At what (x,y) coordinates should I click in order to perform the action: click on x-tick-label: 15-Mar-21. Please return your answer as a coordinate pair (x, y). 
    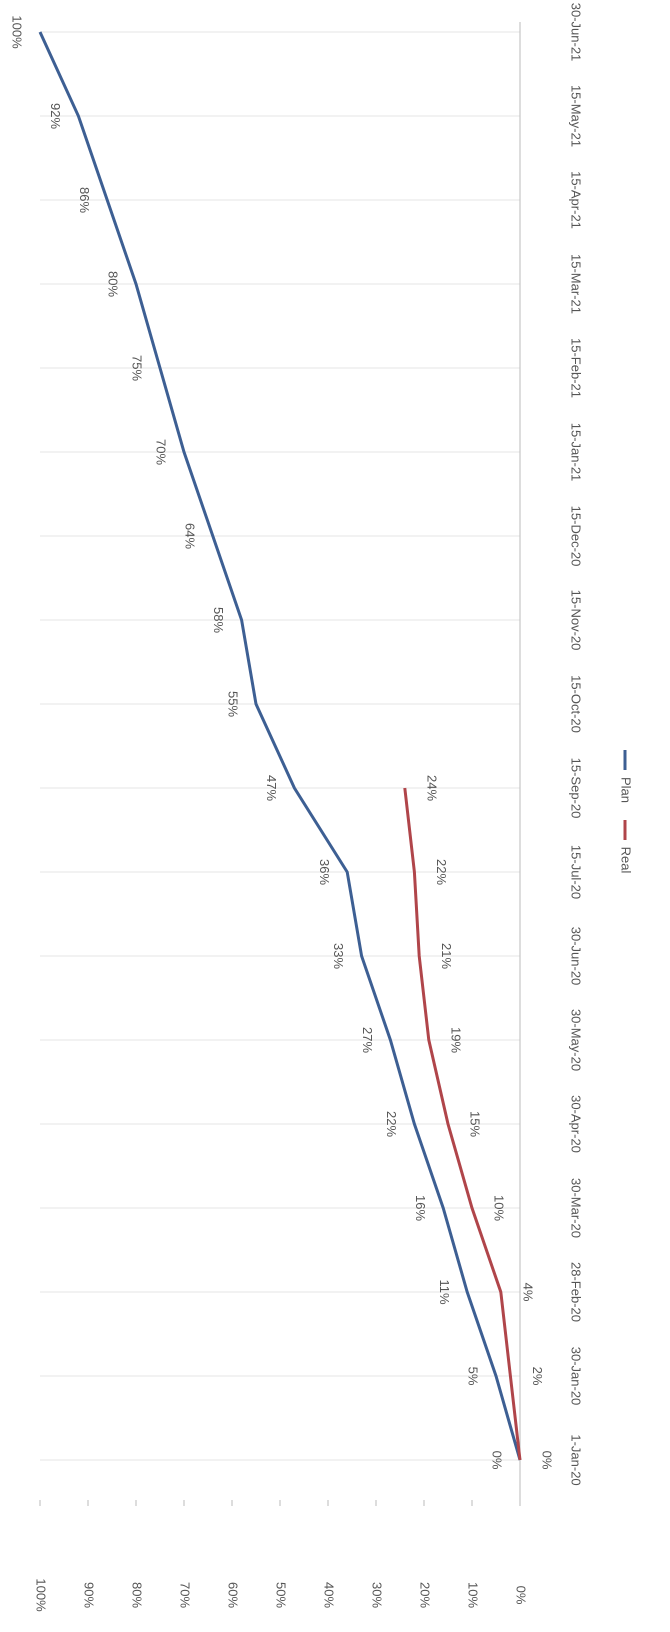
    Looking at the image, I should click on (576, 284).